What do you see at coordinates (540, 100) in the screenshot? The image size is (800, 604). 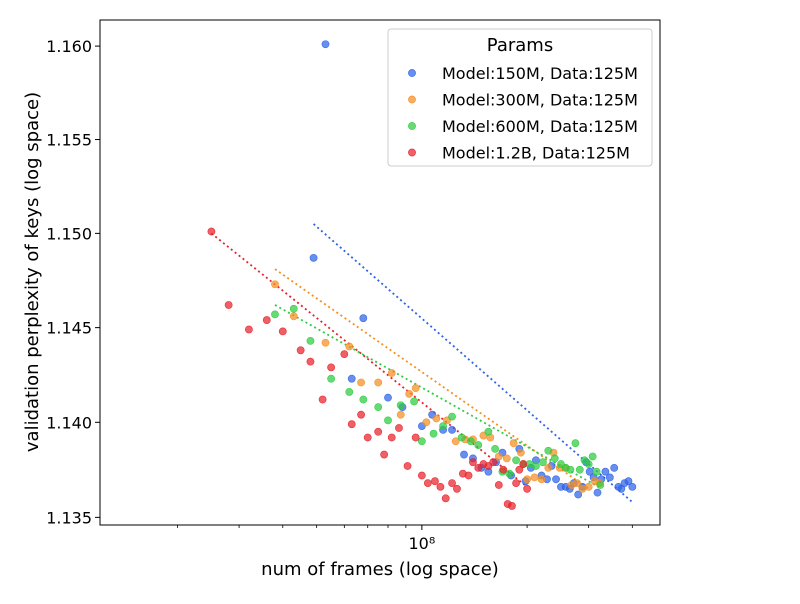 I see `legend-label-series-1: Model:300M, Data:125M` at bounding box center [540, 100].